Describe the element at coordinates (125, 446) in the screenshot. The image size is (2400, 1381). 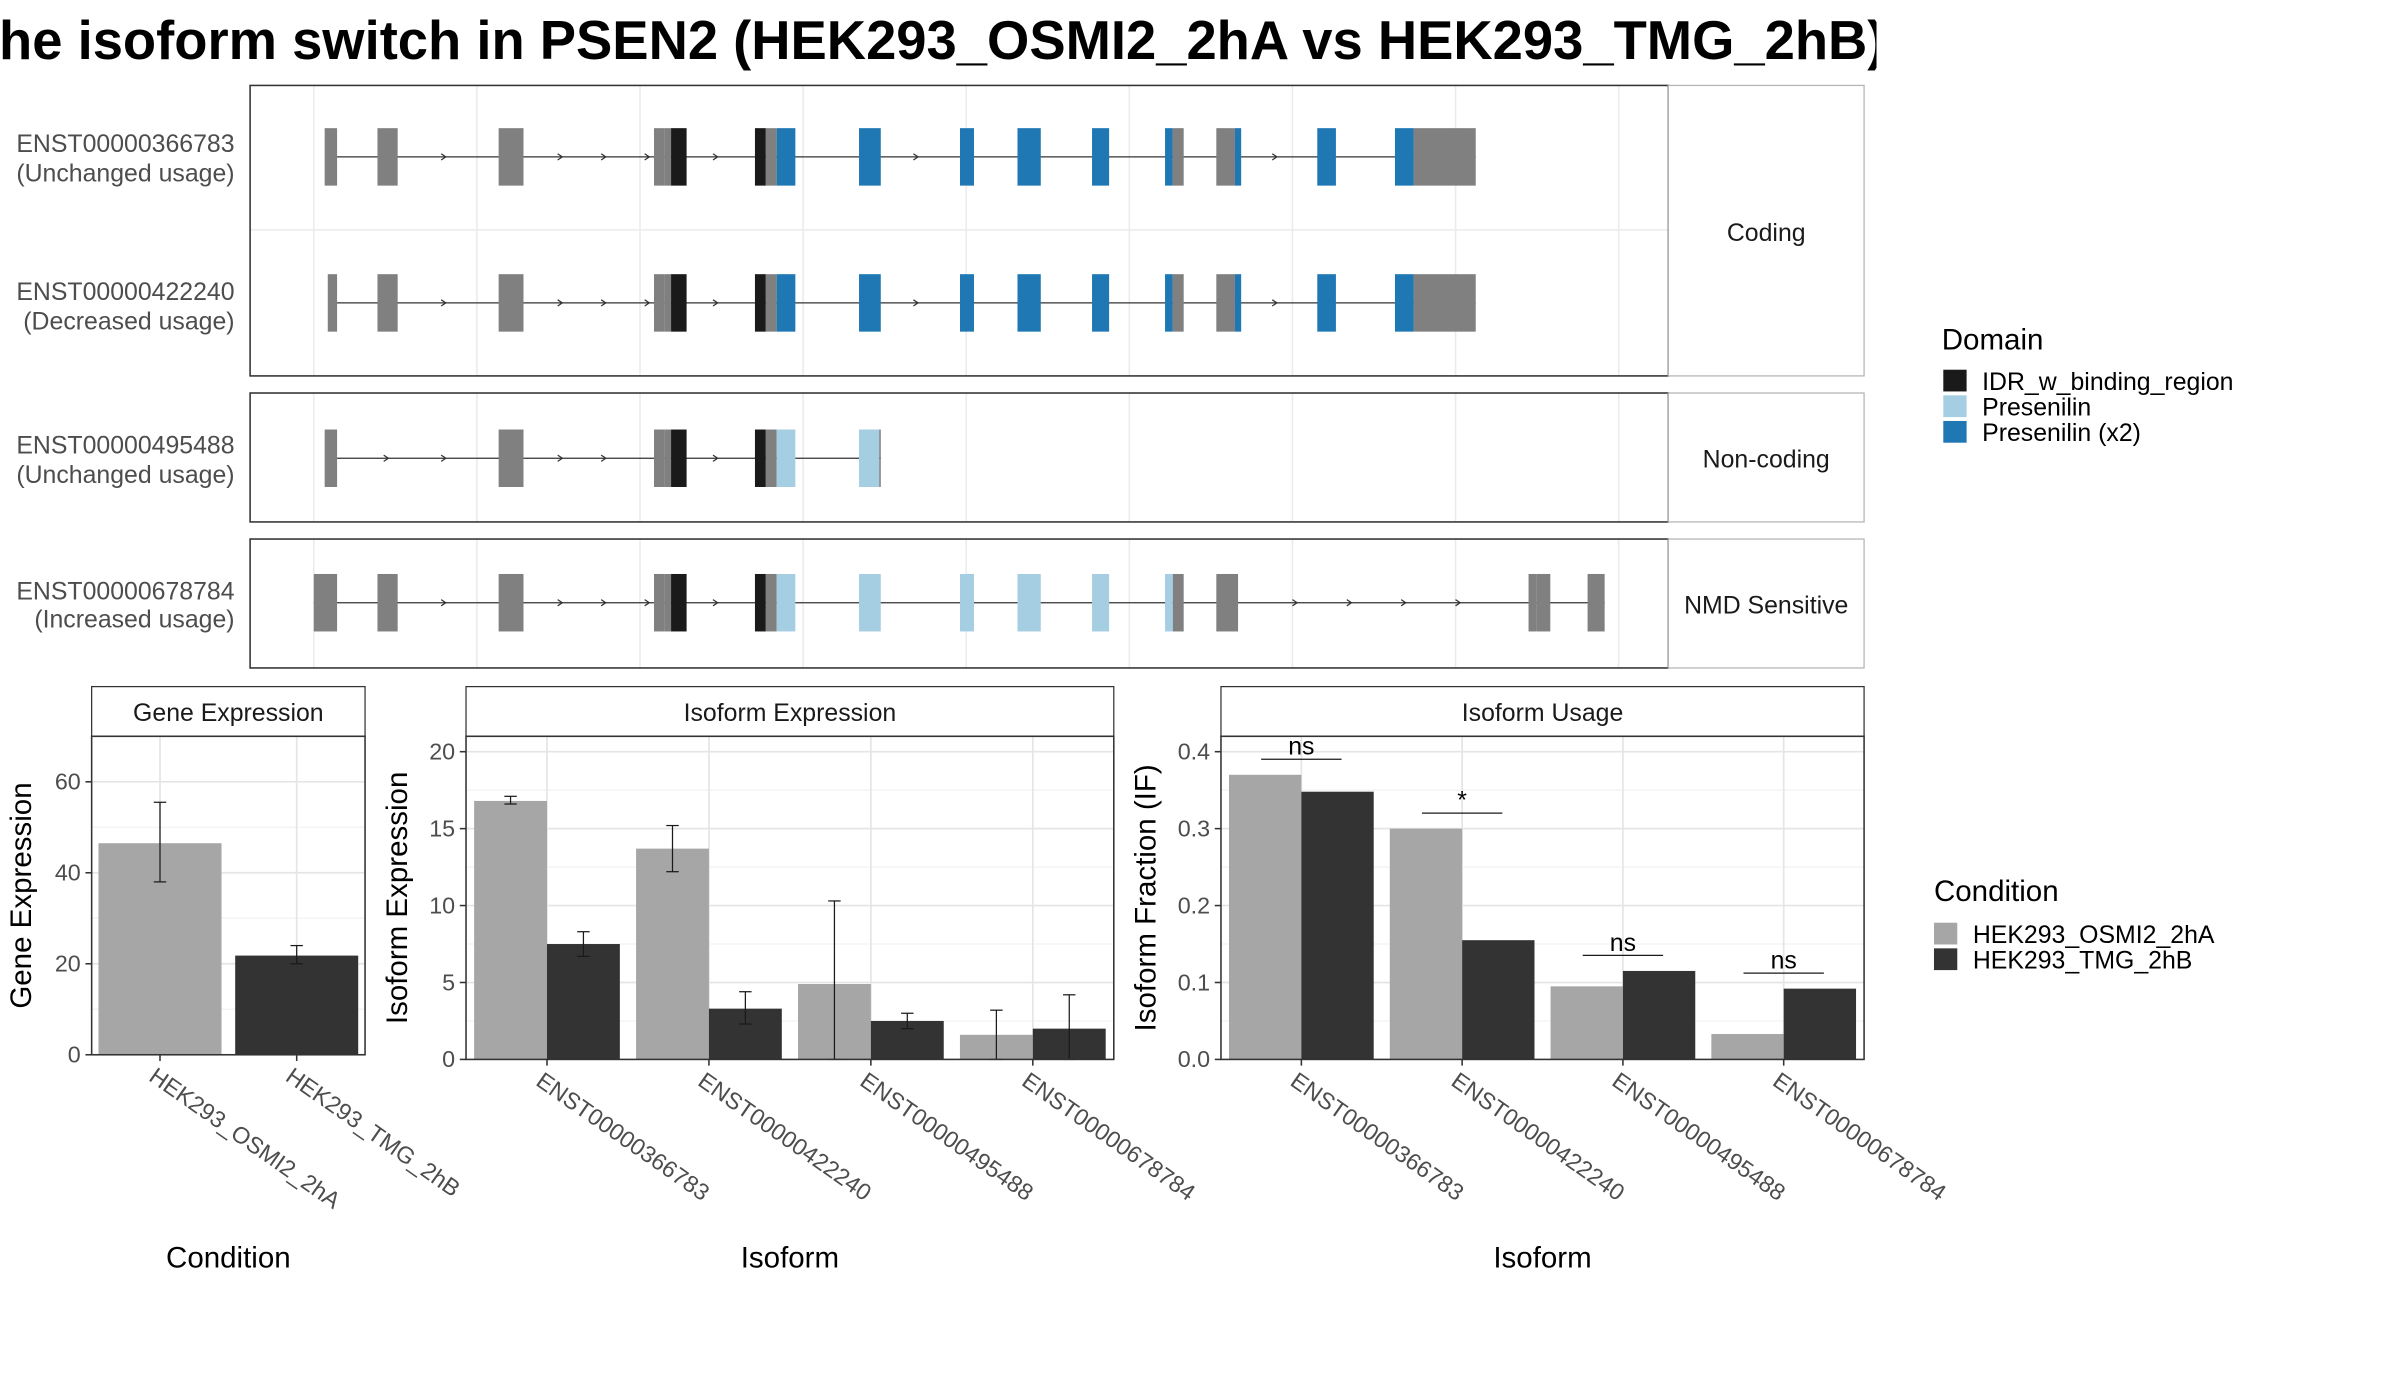
I see `transcript-label: ENST00000495488` at that location.